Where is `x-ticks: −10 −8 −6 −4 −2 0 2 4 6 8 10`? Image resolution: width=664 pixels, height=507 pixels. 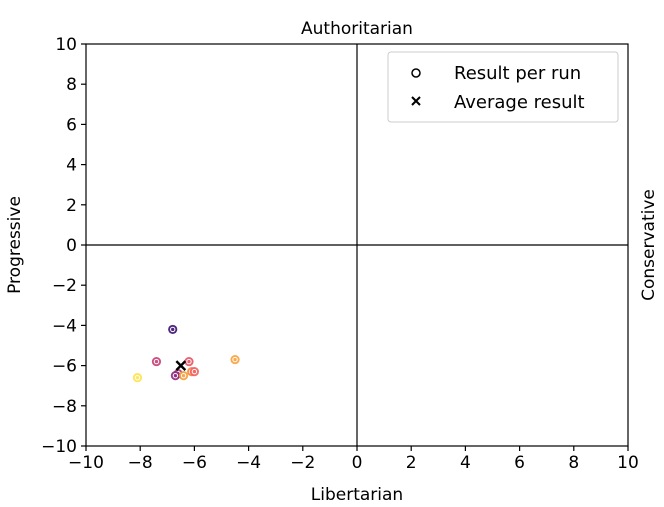
x-ticks: −10 −8 −6 −4 −2 0 2 4 6 8 10 is located at coordinates (353, 459).